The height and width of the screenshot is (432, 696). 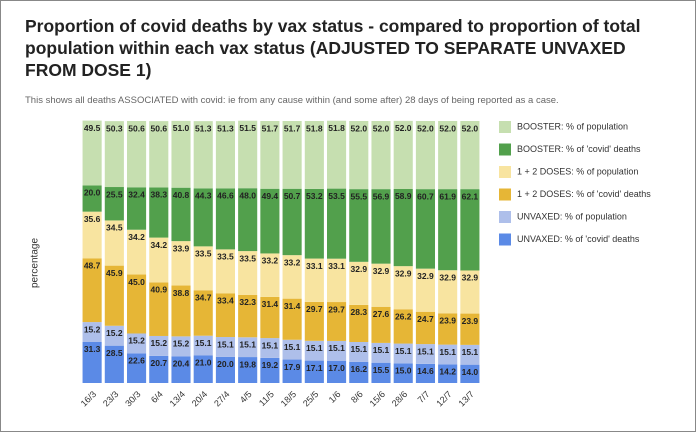 What do you see at coordinates (424, 397) in the screenshot?
I see `x-tick-label: 7/7` at bounding box center [424, 397].